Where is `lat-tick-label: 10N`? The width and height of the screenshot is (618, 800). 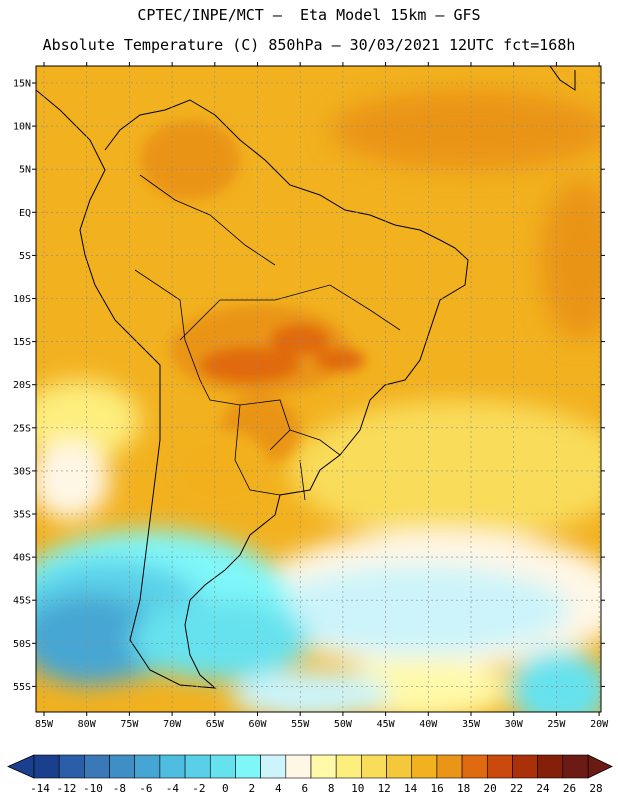 lat-tick-label: 10N is located at coordinates (22, 127).